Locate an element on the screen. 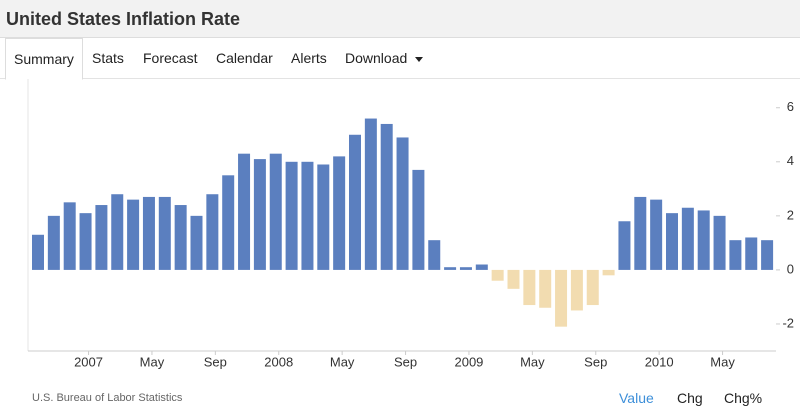 The image size is (800, 418). y-tick-label: 0 is located at coordinates (790, 268).